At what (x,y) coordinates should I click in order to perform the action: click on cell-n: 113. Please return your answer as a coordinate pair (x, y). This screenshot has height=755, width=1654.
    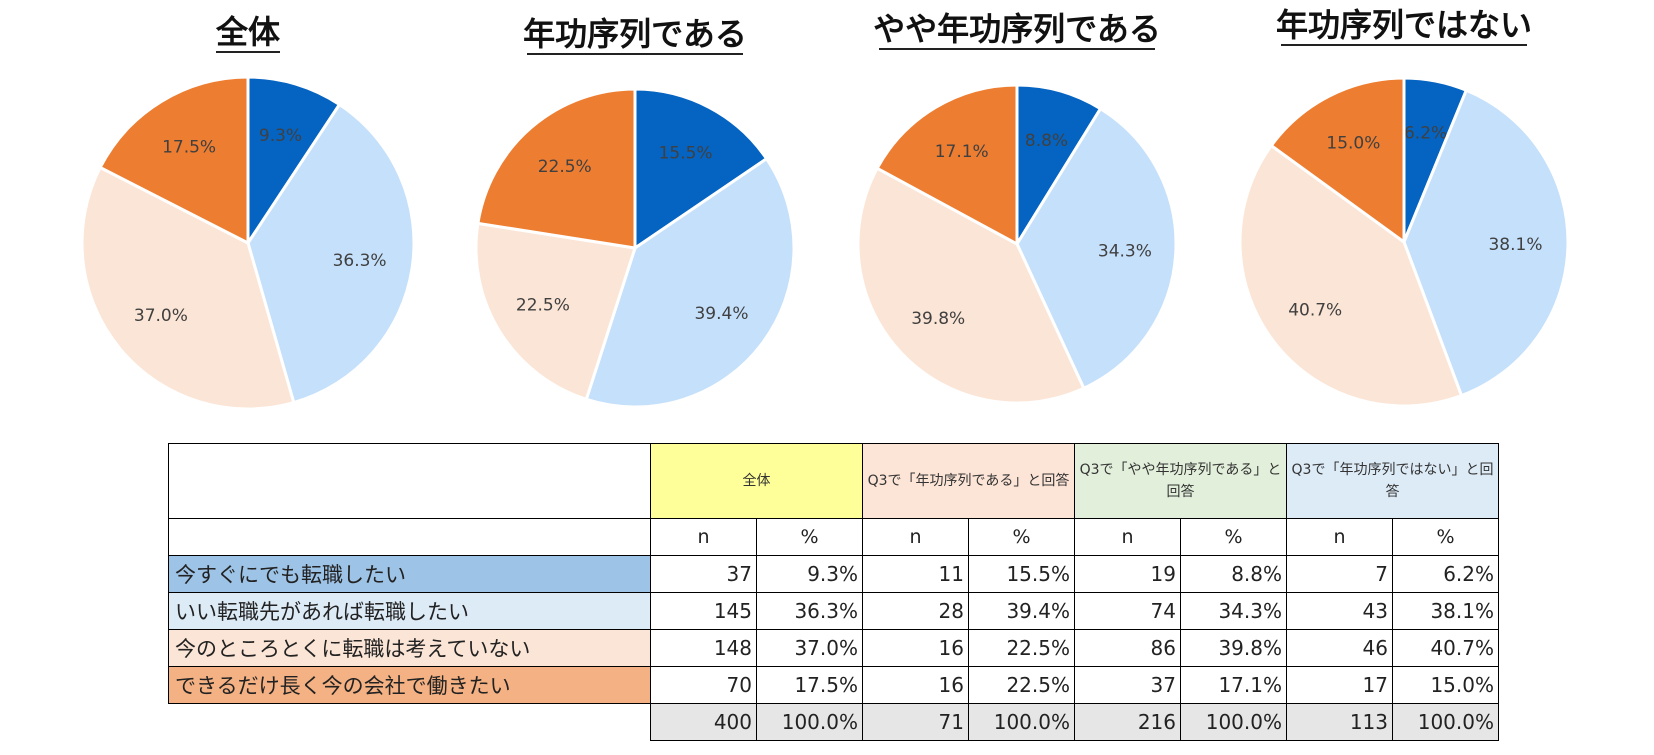
    Looking at the image, I should click on (1339, 722).